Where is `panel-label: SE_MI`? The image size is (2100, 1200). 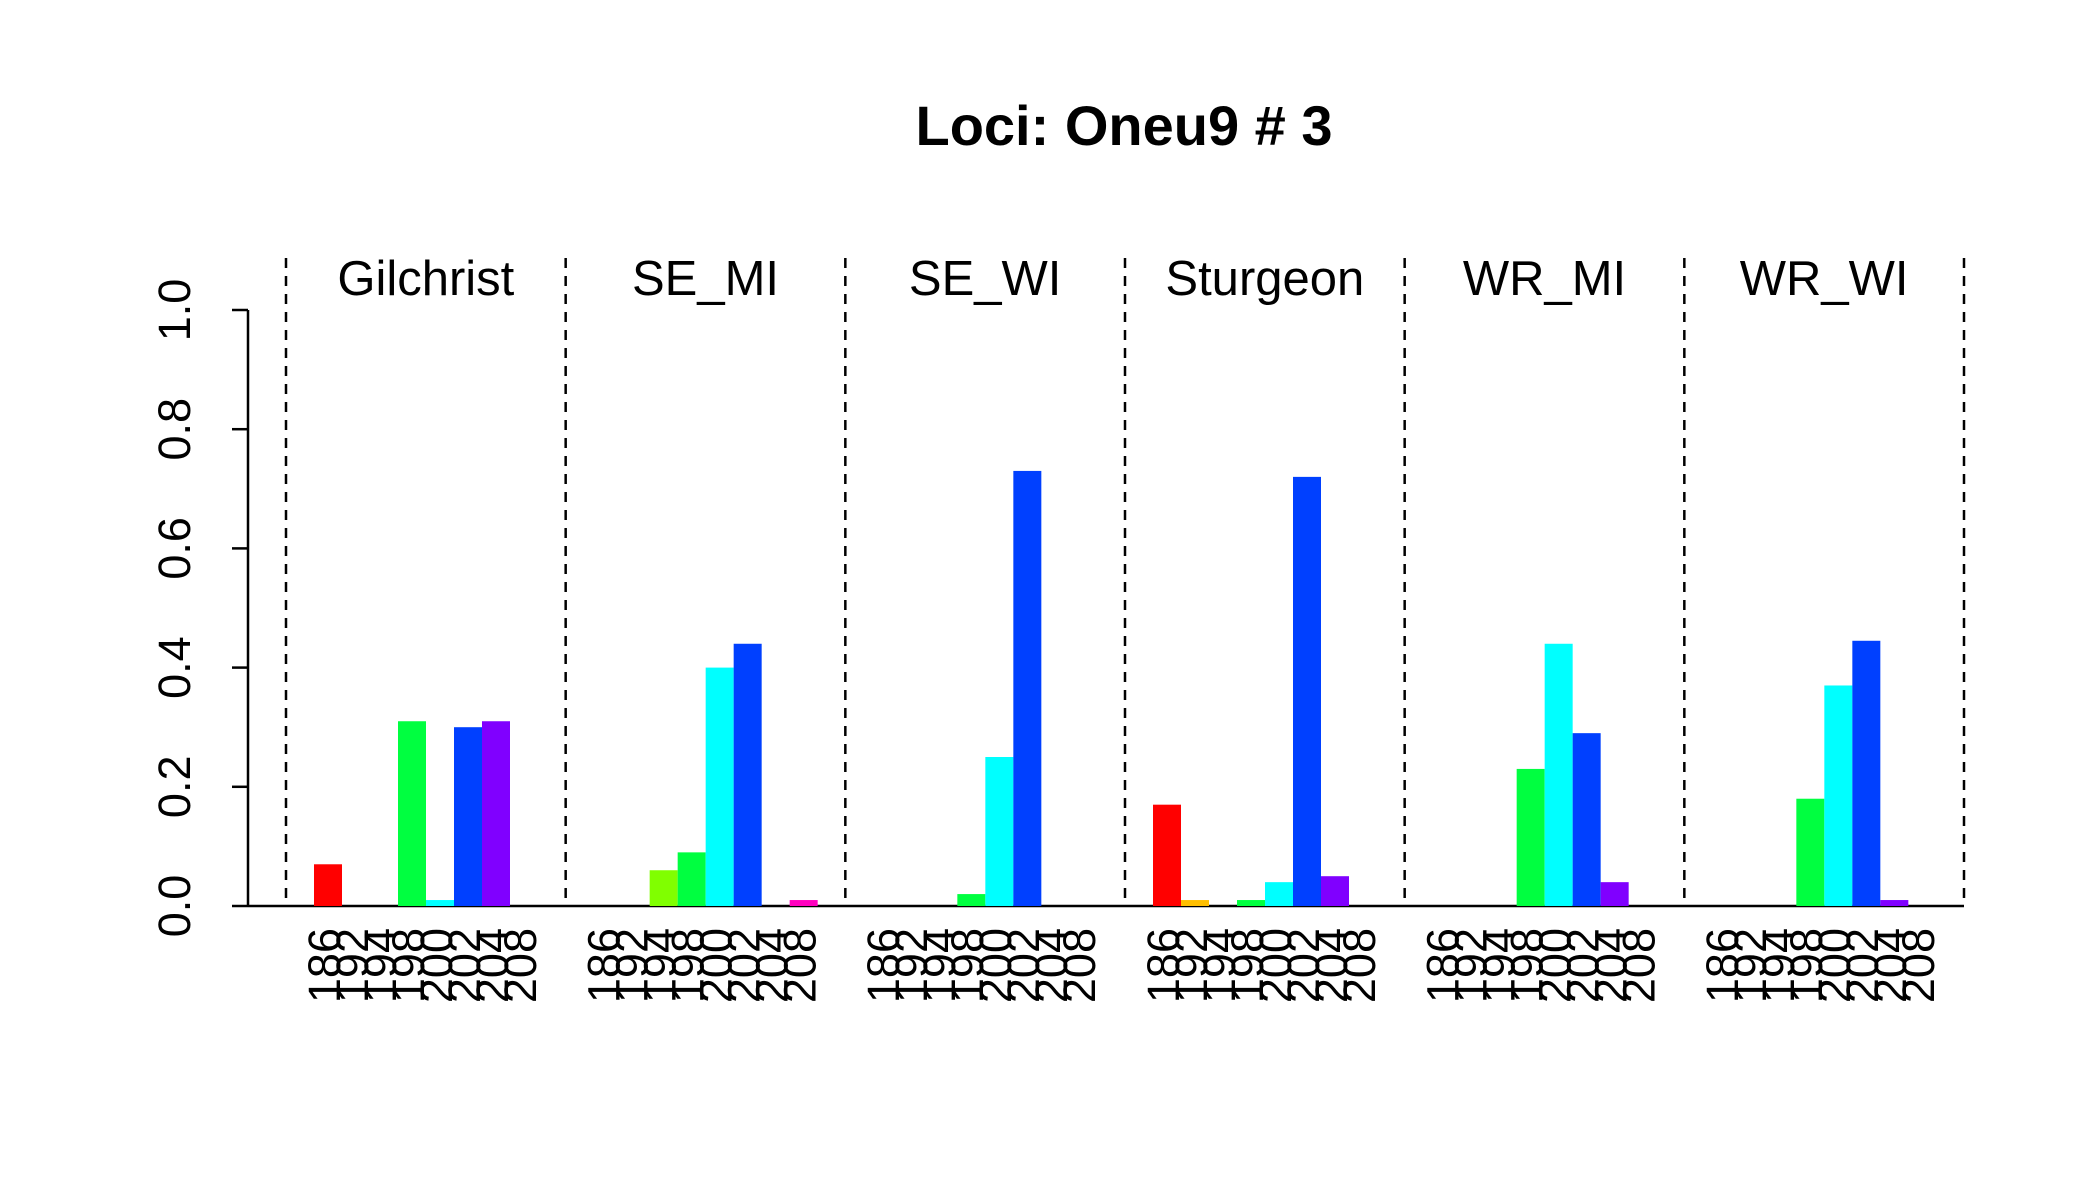
panel-label: SE_MI is located at coordinates (705, 279).